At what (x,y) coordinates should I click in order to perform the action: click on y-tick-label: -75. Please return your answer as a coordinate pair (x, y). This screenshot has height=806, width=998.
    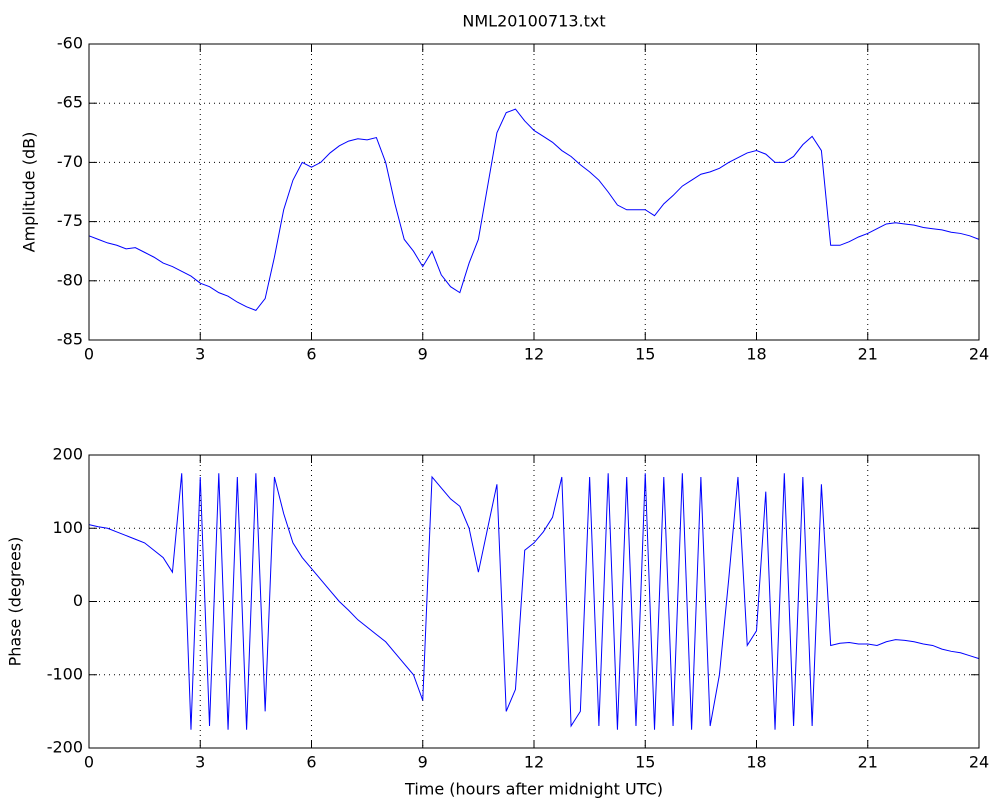
    Looking at the image, I should click on (70, 220).